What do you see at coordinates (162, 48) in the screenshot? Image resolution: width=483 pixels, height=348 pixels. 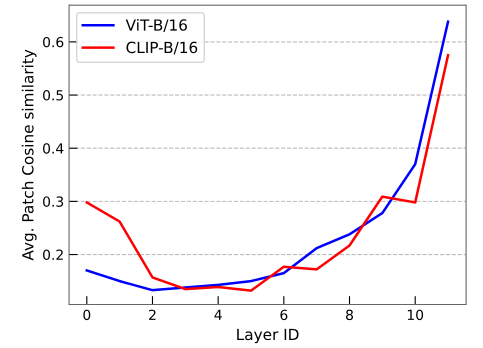 I see `legend-label: CLIP-B/16` at bounding box center [162, 48].